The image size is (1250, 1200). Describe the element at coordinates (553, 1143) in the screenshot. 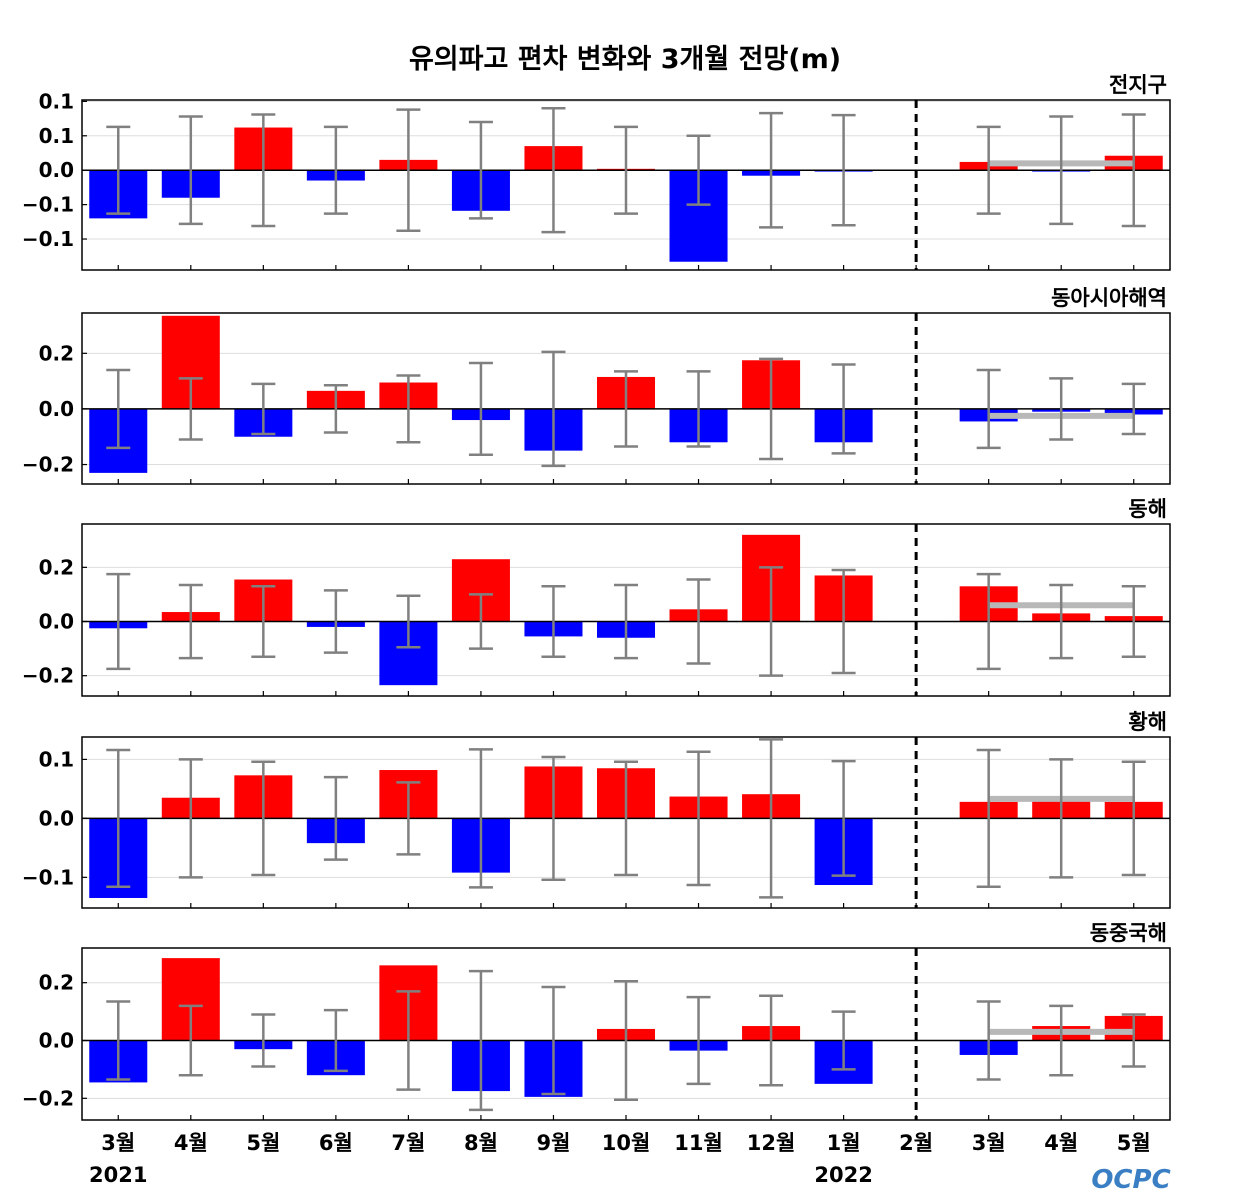

I see `x-tick-label: 9월` at that location.